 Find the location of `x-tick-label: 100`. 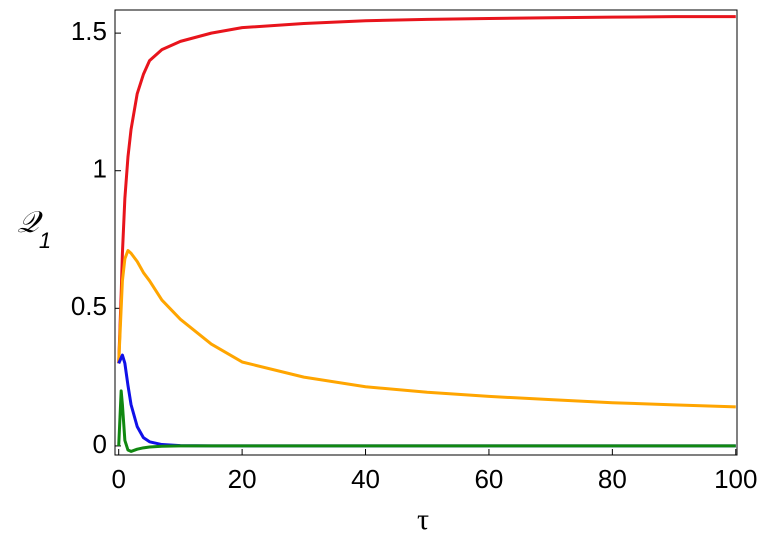

x-tick-label: 100 is located at coordinates (735, 479).